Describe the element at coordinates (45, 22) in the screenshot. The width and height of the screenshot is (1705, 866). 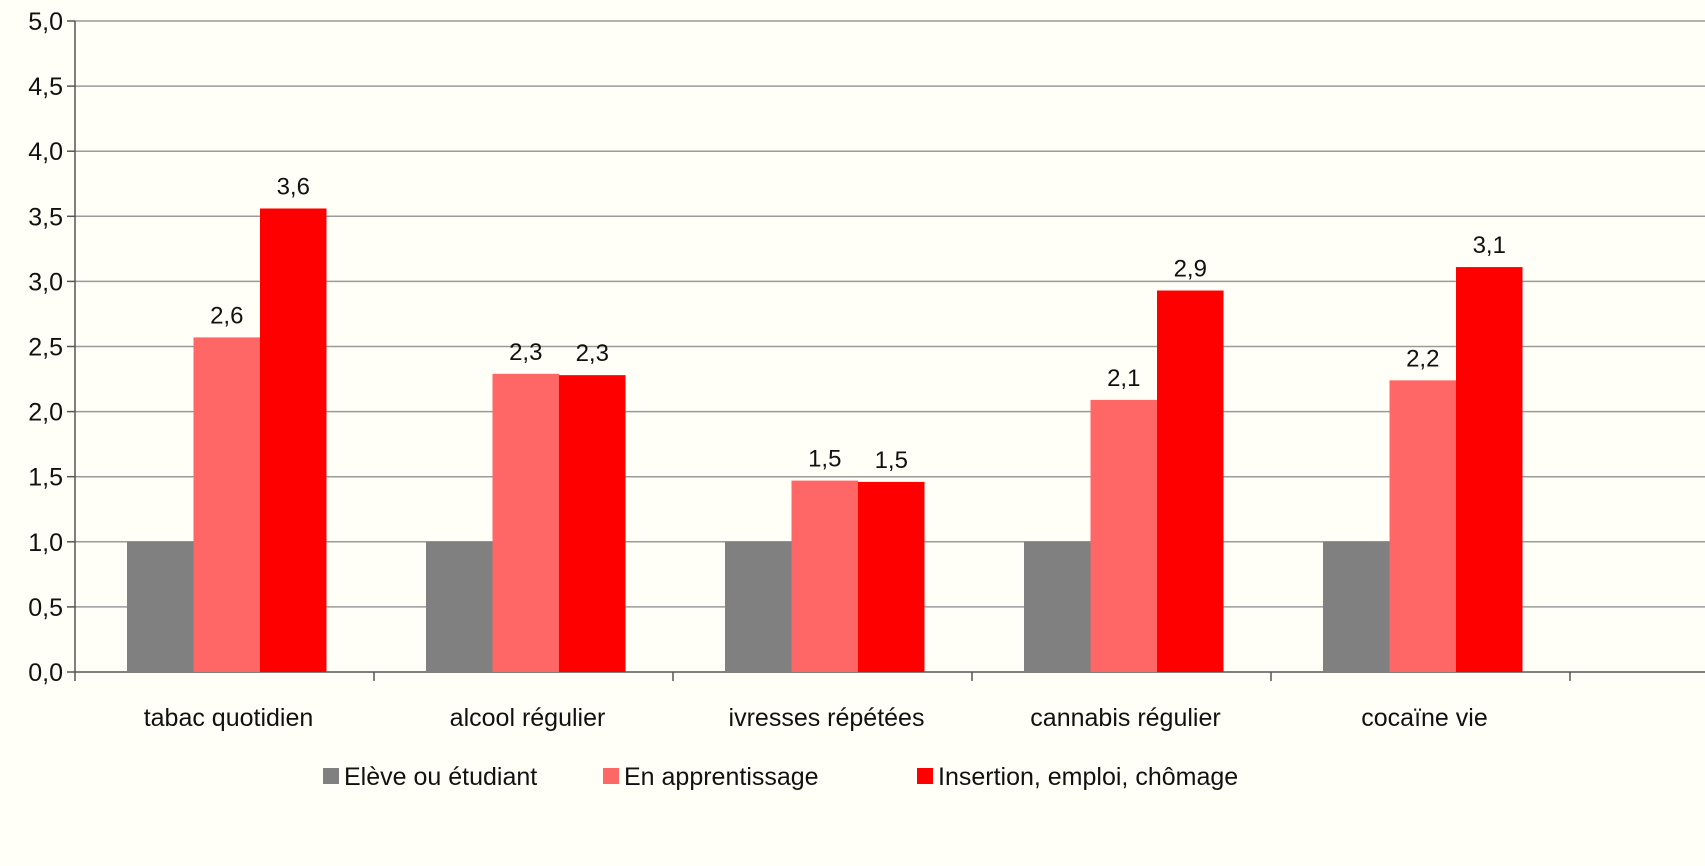
I see `y-tick-label: 5,0` at that location.